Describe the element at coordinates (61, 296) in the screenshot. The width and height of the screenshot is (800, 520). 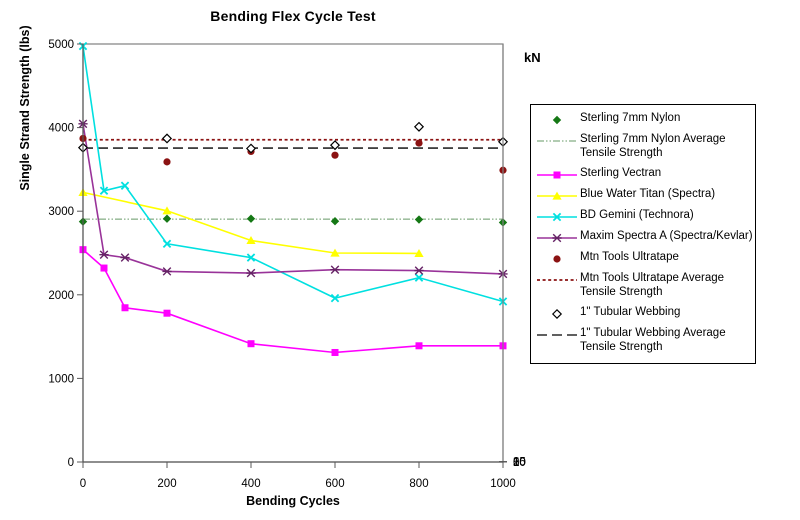
I see `y-axis-tick-label: 2000` at that location.